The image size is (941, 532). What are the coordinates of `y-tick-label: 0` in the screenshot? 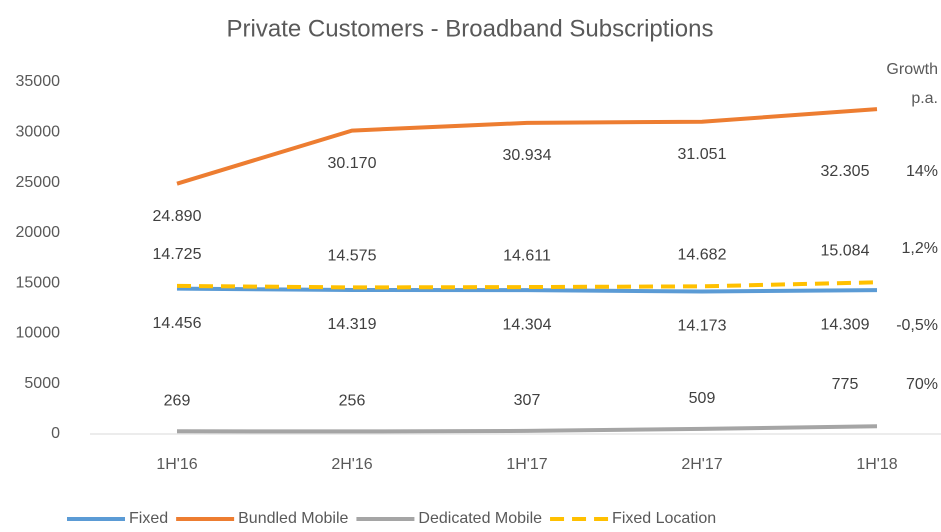 It's located at (55, 433).